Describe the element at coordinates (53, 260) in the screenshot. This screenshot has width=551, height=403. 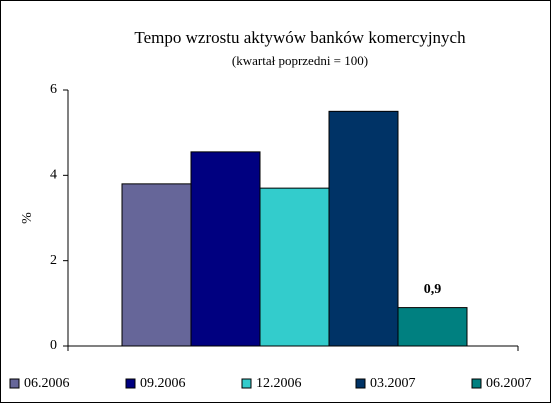
I see `y-tick-label: 2` at that location.